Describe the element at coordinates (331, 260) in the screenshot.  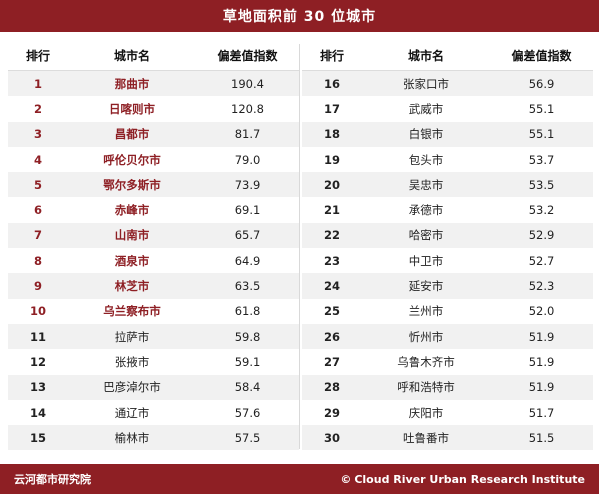
I see `rank-cell: 23` at that location.